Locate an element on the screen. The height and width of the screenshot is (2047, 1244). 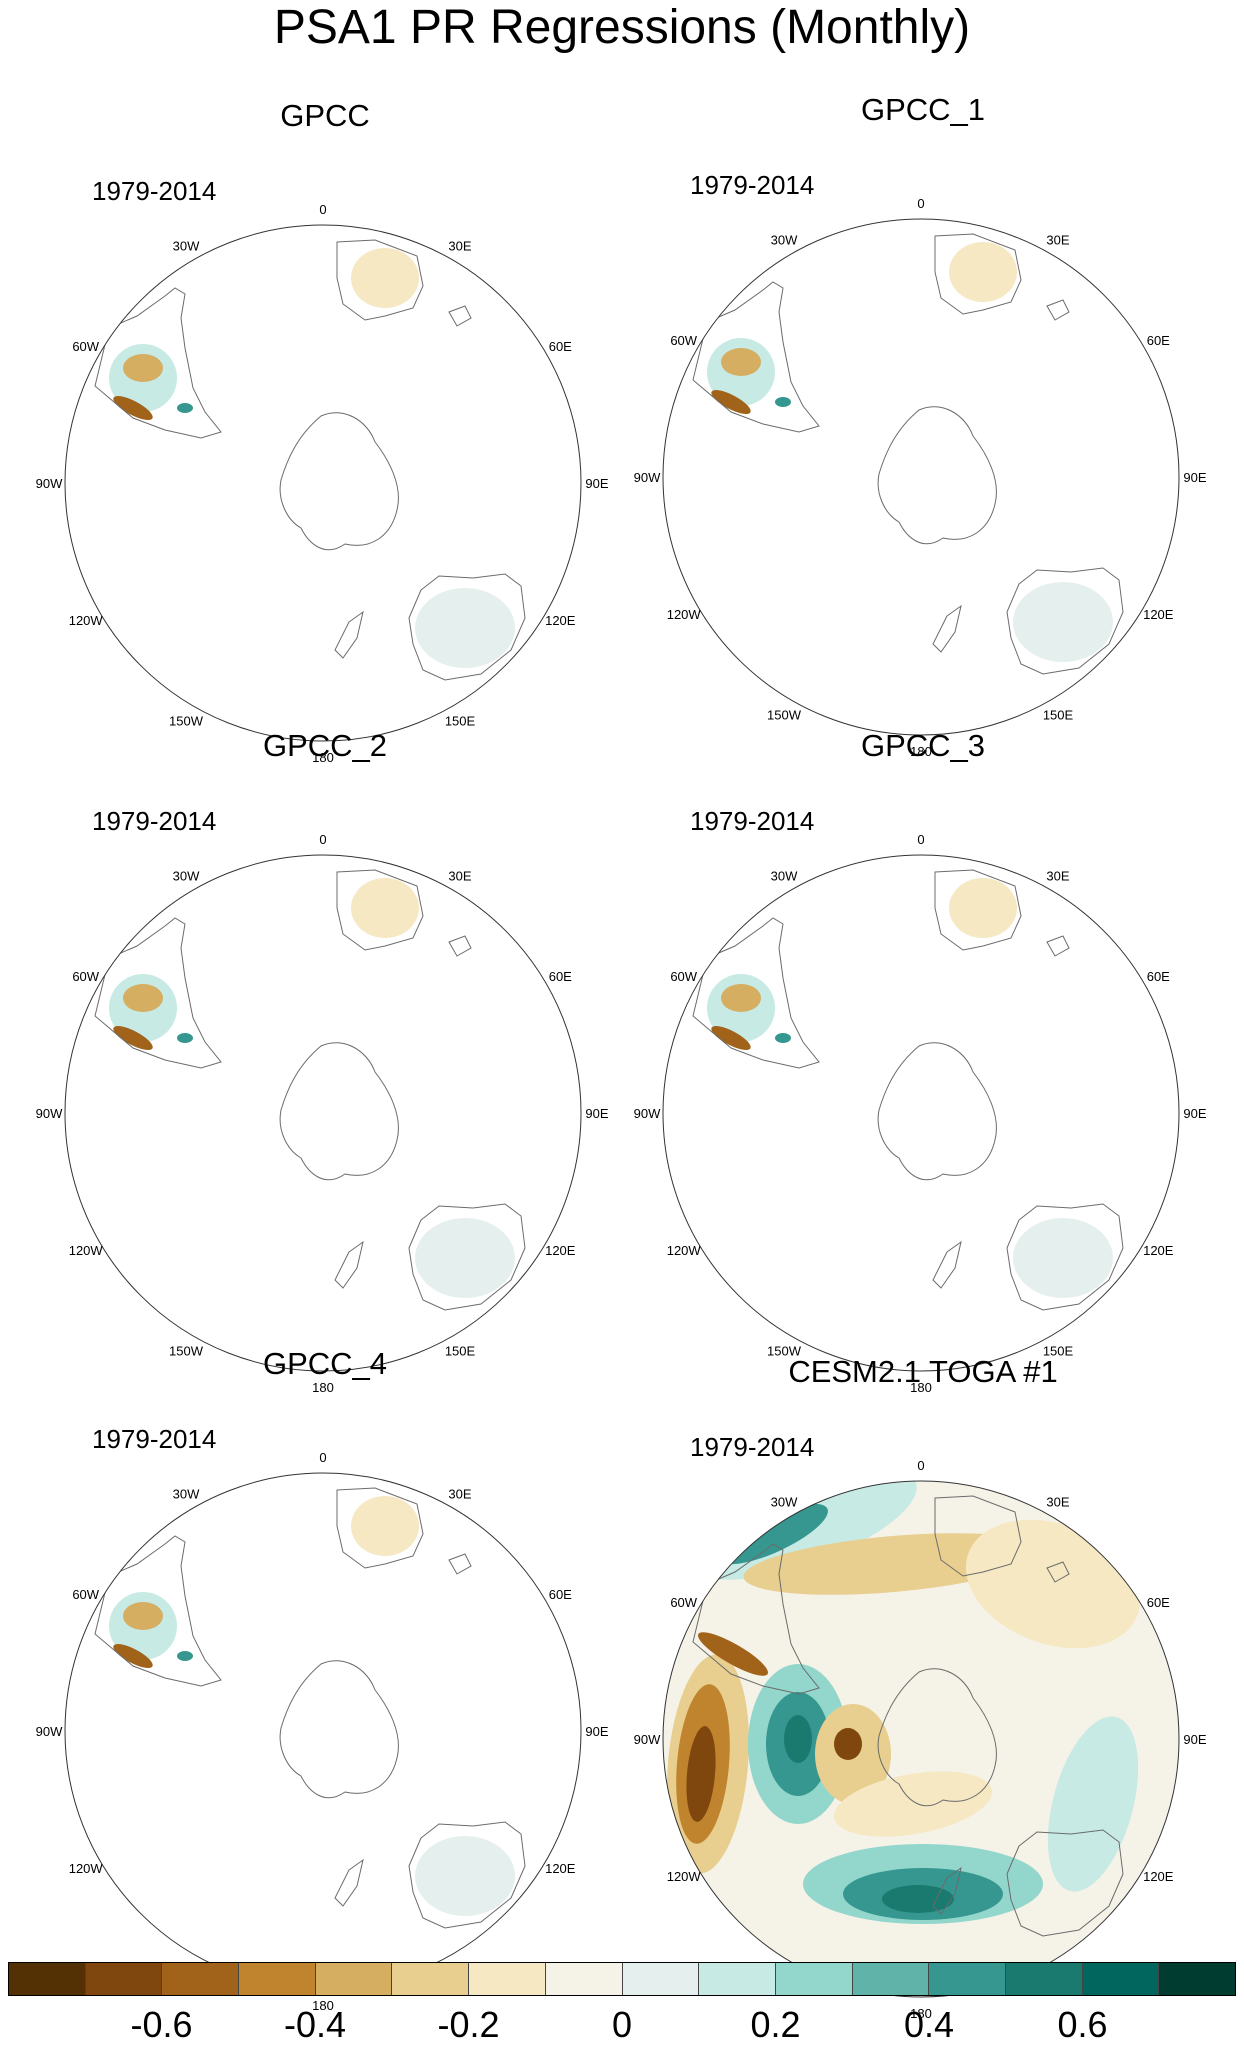
panel-title: GPCC_2 is located at coordinates (325, 745).